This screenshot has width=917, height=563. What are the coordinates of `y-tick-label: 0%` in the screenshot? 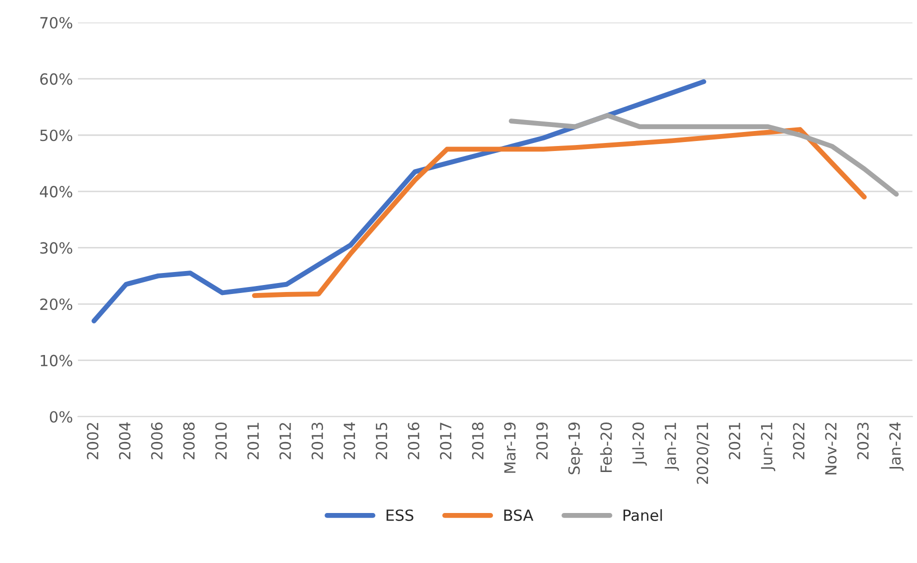 It's located at (61, 417).